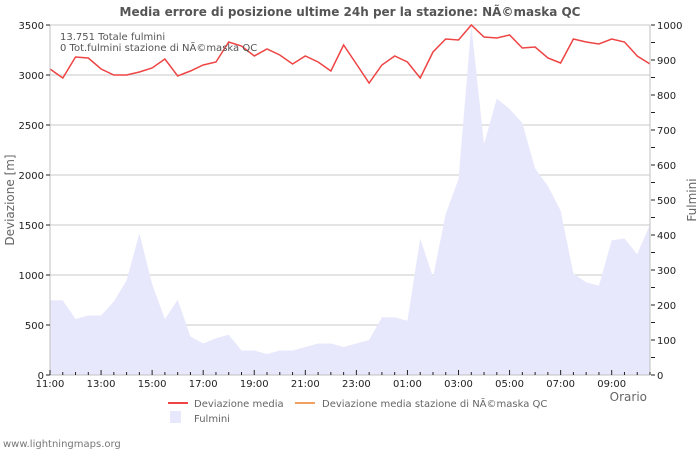 The height and width of the screenshot is (450, 700). I want to click on y2-axis-ticks: 0 100 200 300 400 500 600 700 800 900 1000, so click(666, 201).